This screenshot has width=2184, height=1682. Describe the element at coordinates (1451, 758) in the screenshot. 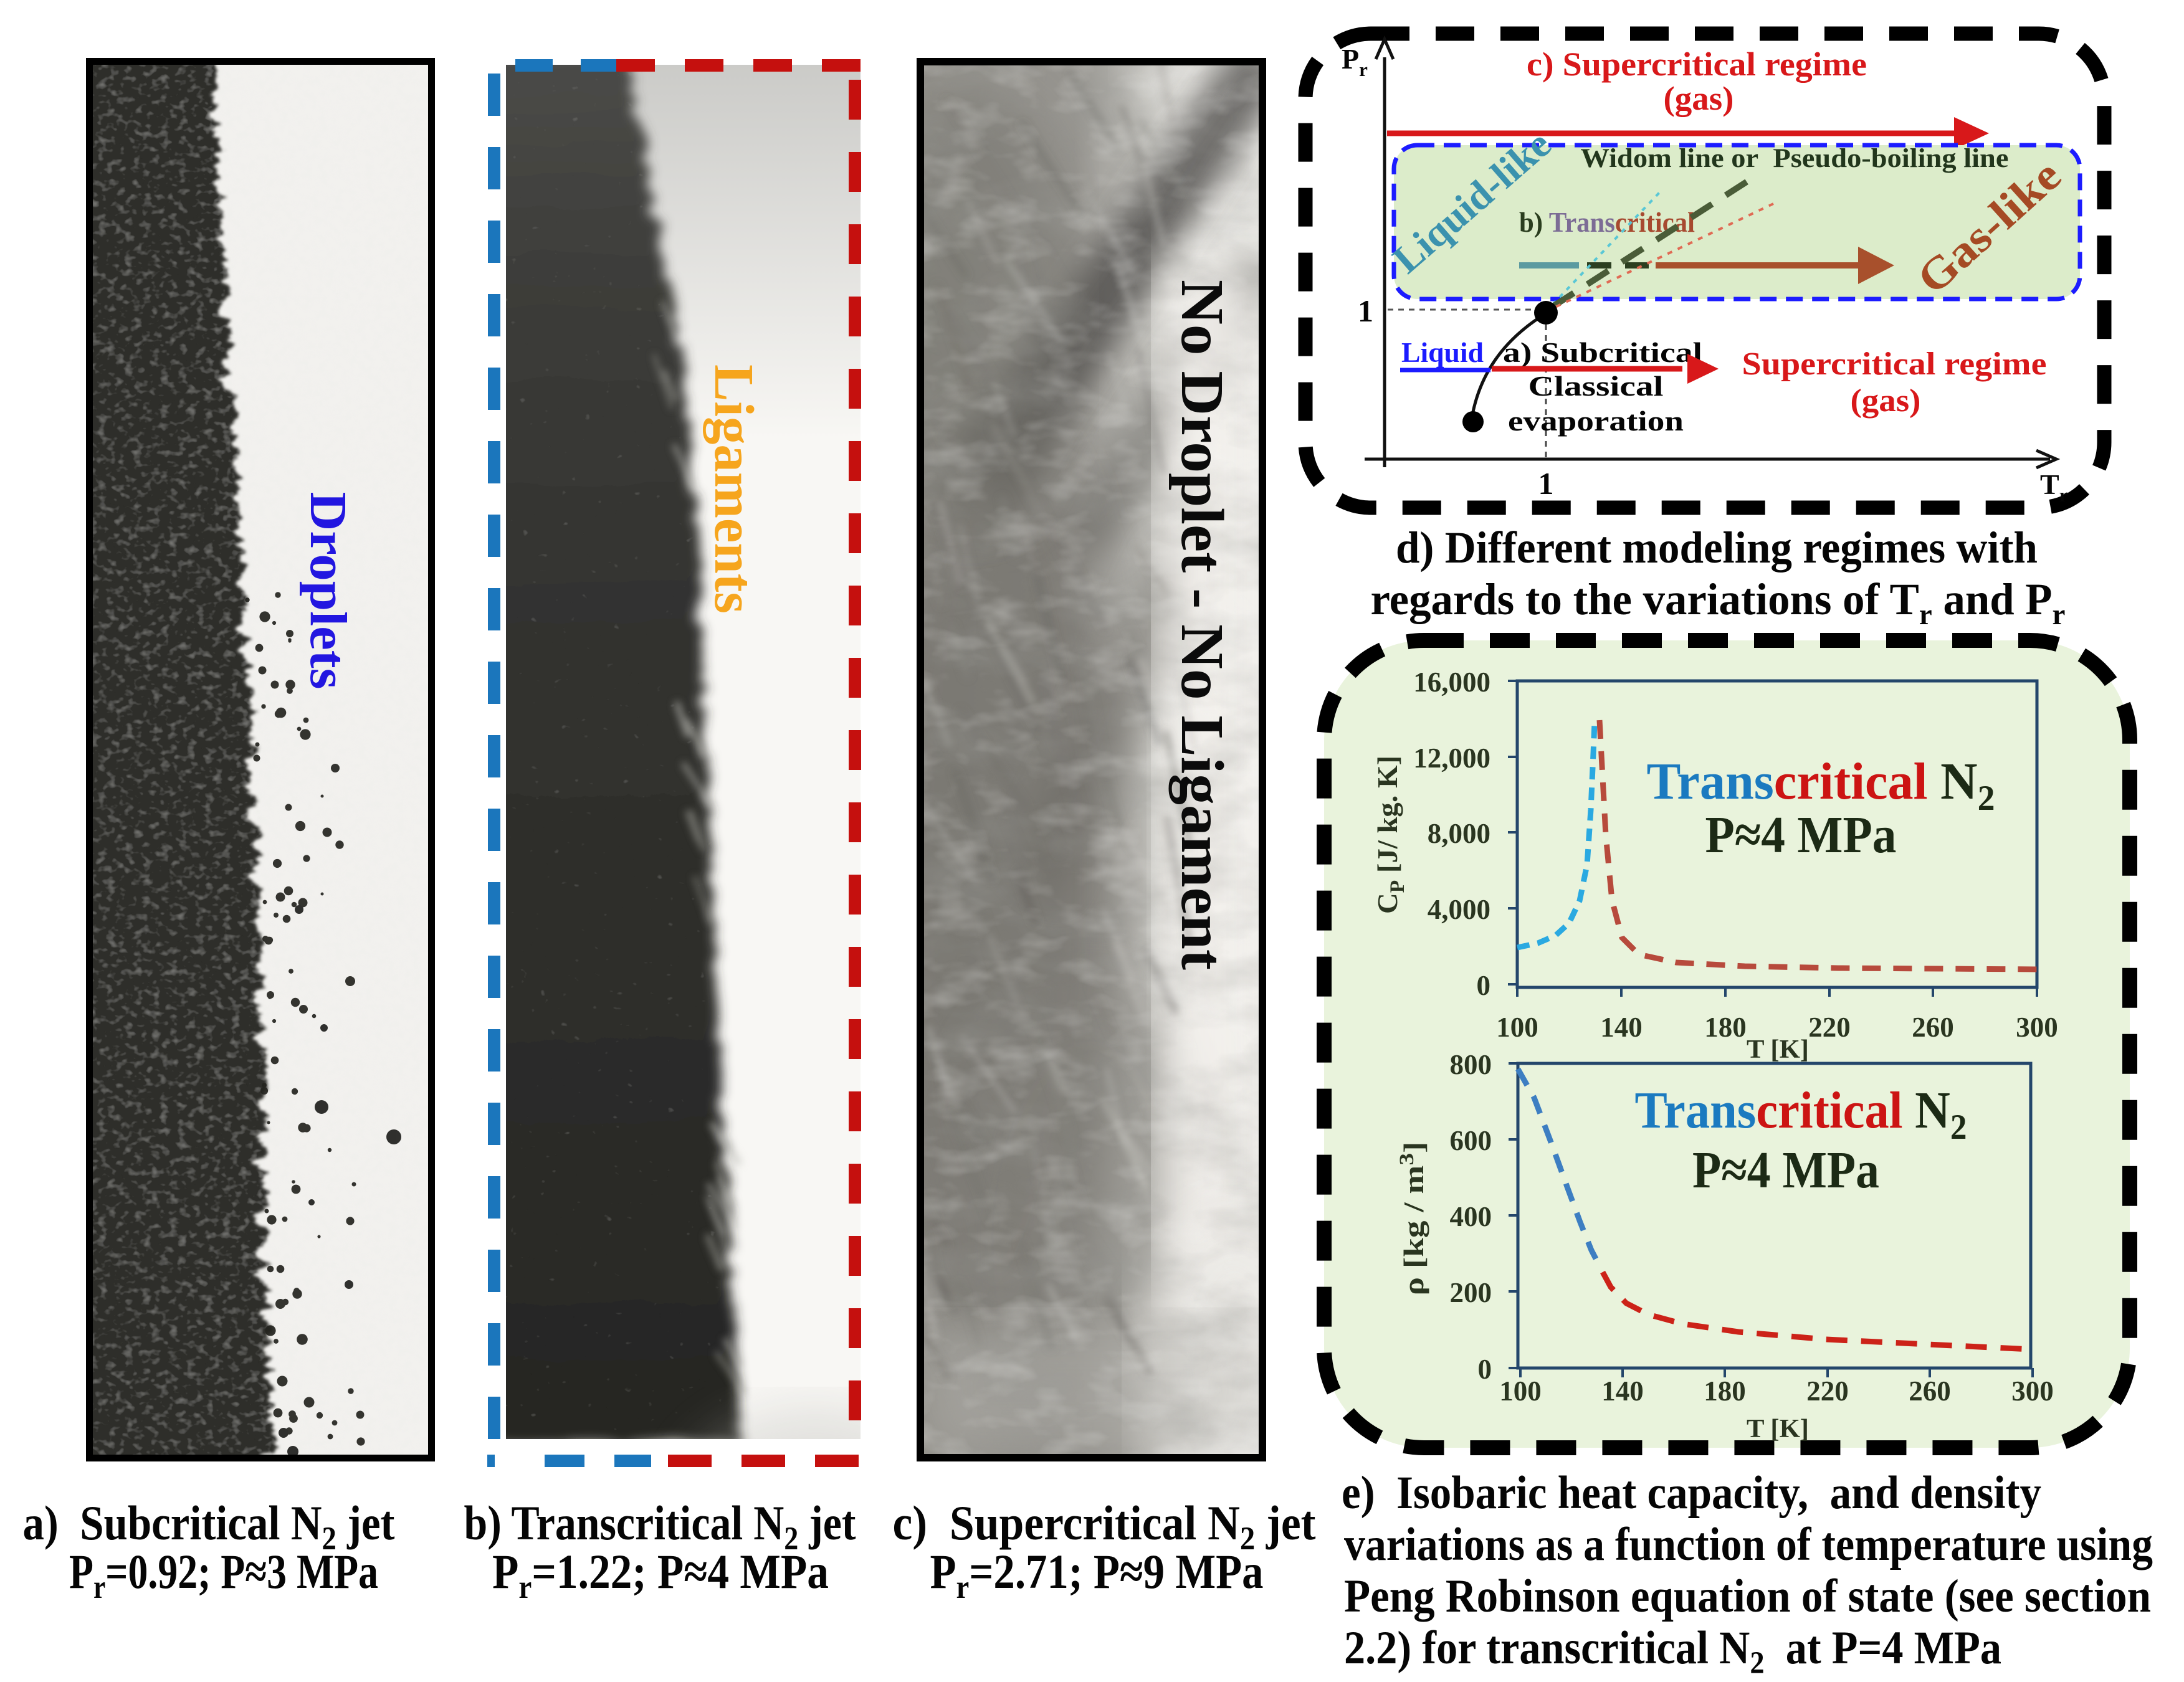

I see `svg-text: 12,000` at that location.